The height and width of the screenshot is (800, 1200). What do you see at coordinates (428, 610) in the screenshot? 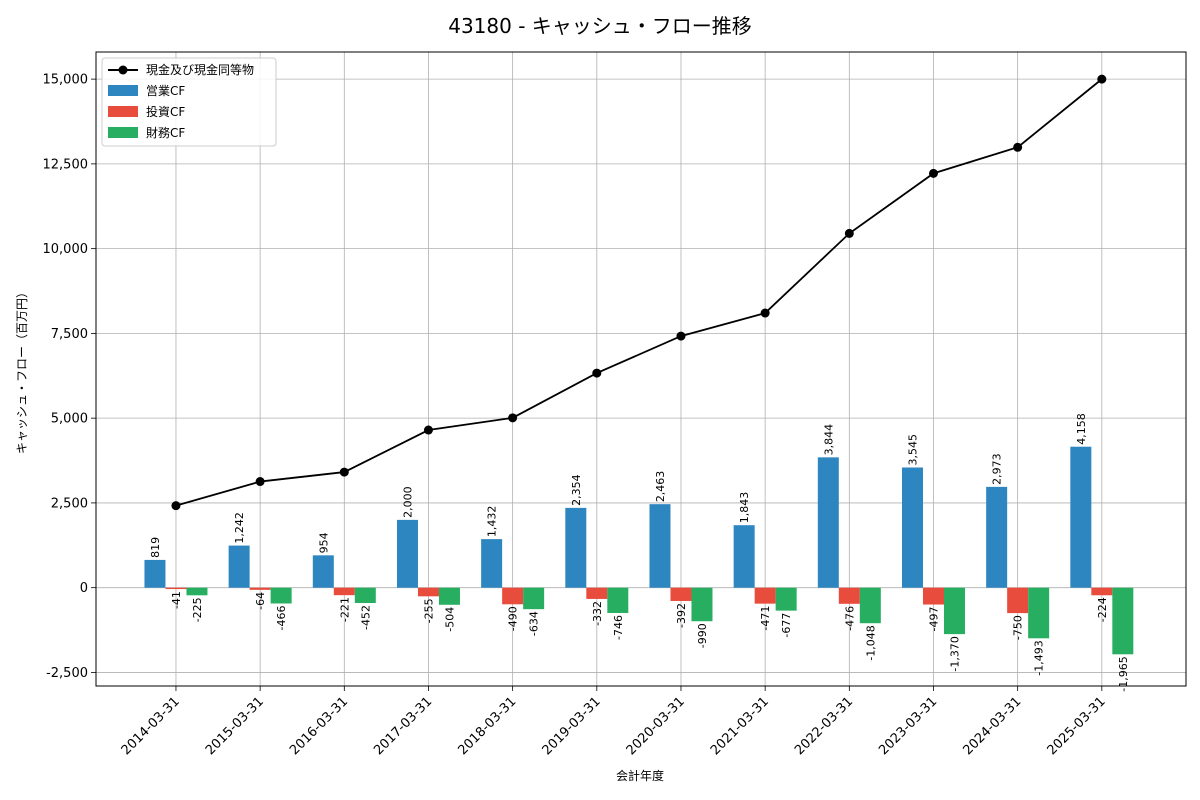
I see `bar-value-label: -255` at bounding box center [428, 610].